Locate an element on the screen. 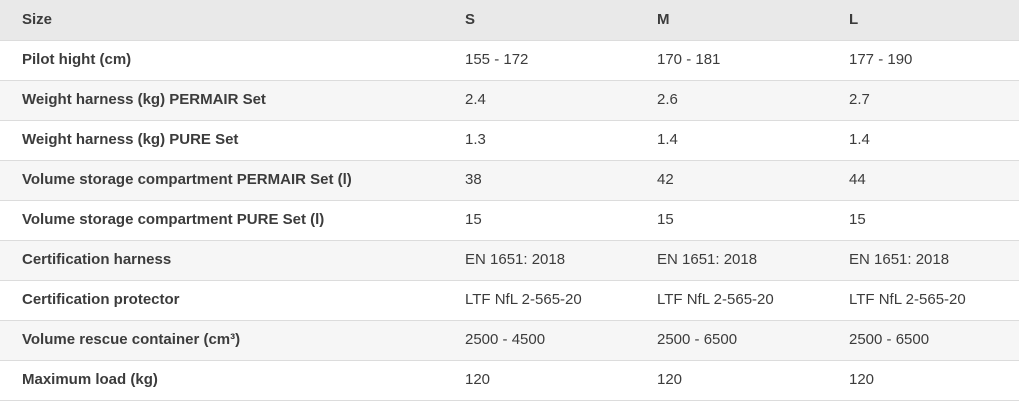 The image size is (1019, 414). cell-s: 38 is located at coordinates (473, 179).